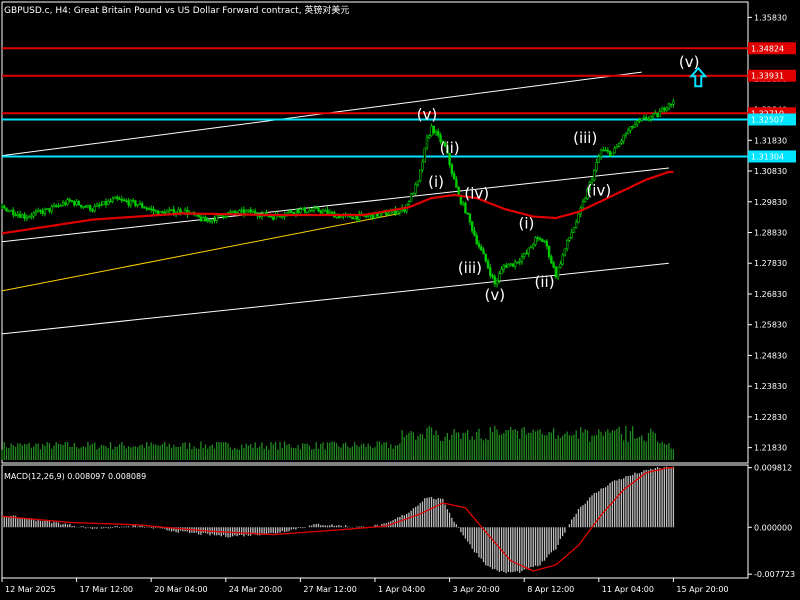 Image resolution: width=800 pixels, height=600 pixels. Describe the element at coordinates (200, 252) in the screenshot. I see `yellow-trend-line` at that location.